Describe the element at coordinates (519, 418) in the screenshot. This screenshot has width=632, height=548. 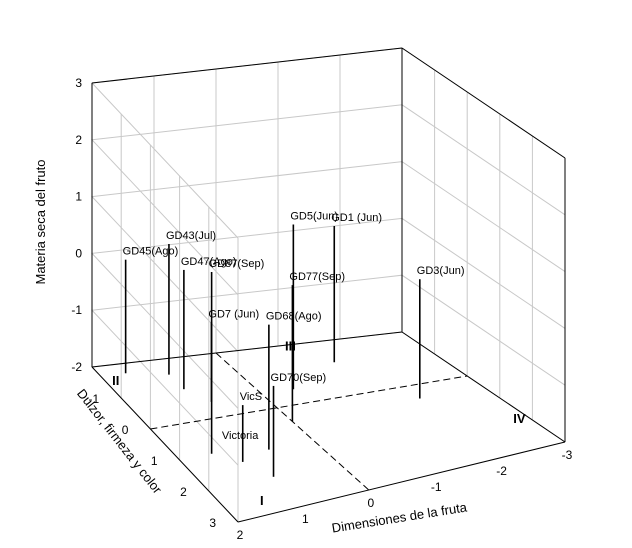
I see `quadrant-label-iv: IV` at that location.